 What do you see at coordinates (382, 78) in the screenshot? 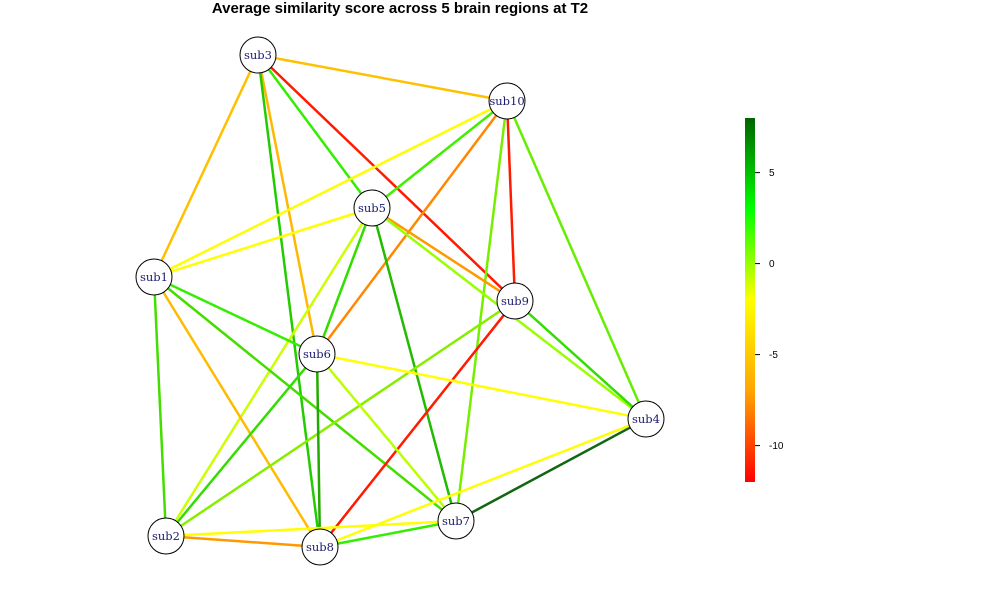
I see `edge-sub3-sub10` at bounding box center [382, 78].